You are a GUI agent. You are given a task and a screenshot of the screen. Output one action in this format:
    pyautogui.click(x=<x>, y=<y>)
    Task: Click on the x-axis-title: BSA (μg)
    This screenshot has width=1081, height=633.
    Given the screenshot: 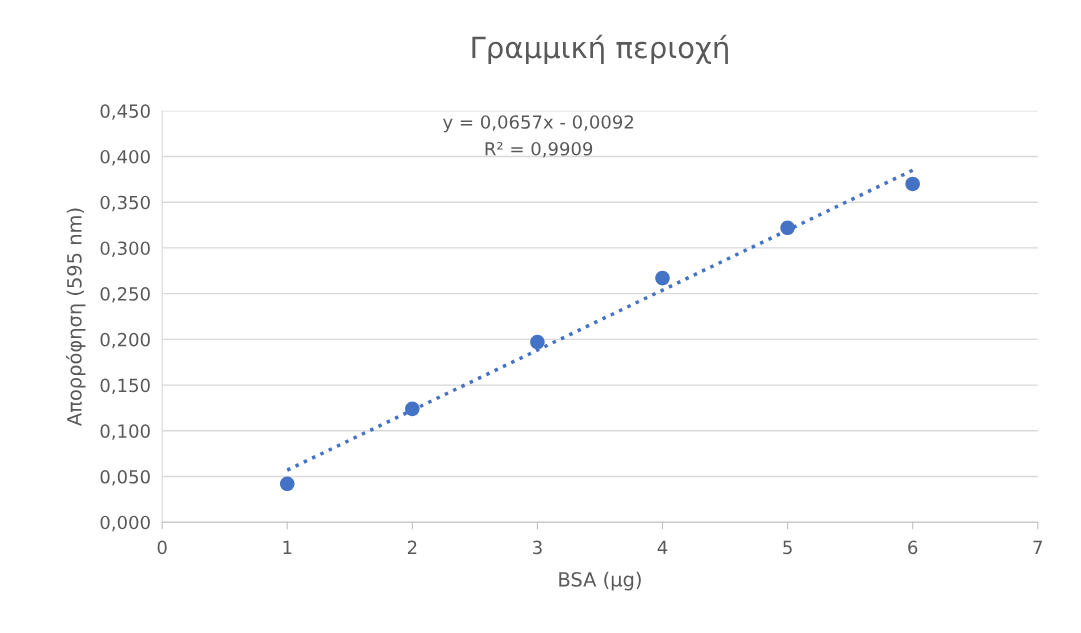 What is the action you would take?
    pyautogui.click(x=600, y=581)
    